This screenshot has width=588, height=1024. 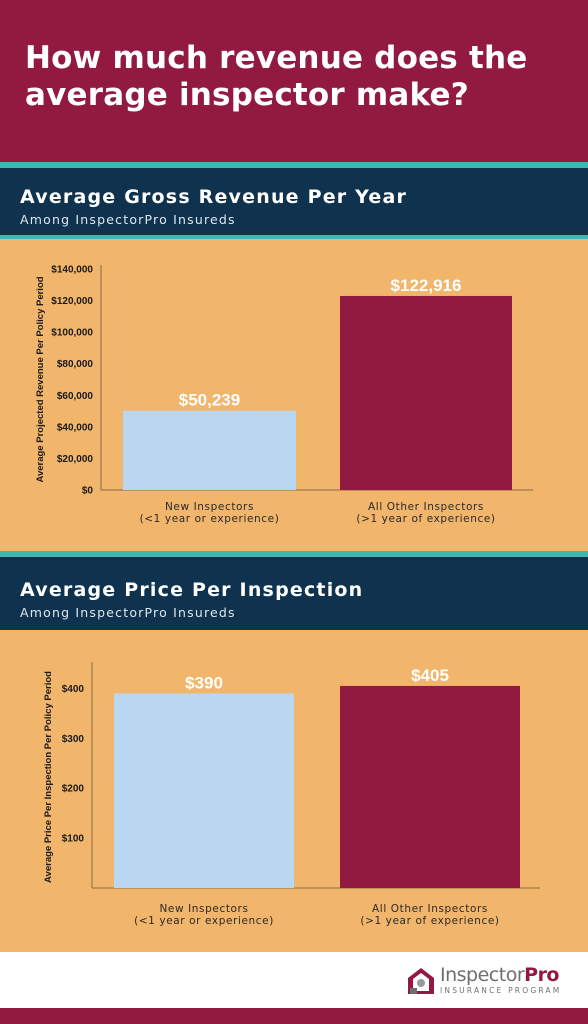 What do you see at coordinates (72, 333) in the screenshot?
I see `y-tick-label: $100,000` at bounding box center [72, 333].